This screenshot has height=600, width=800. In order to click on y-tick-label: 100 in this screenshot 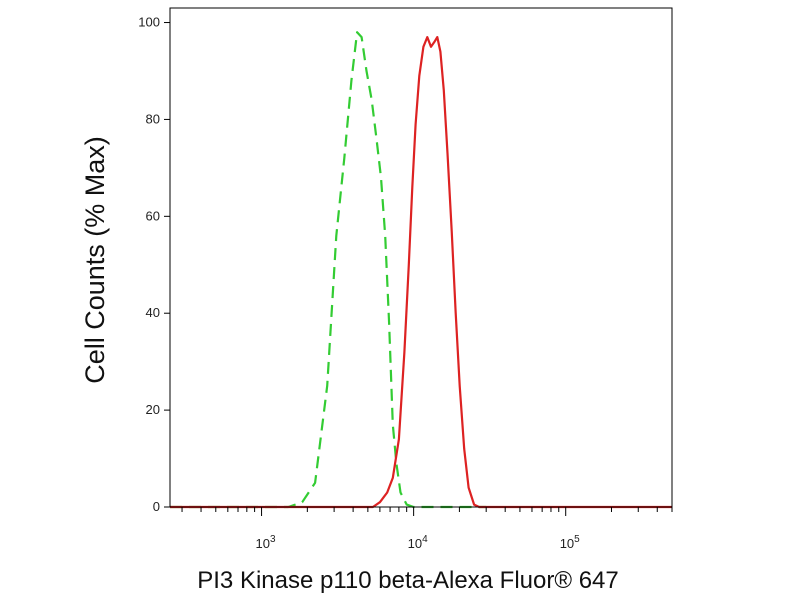, I will do `click(149, 22)`.